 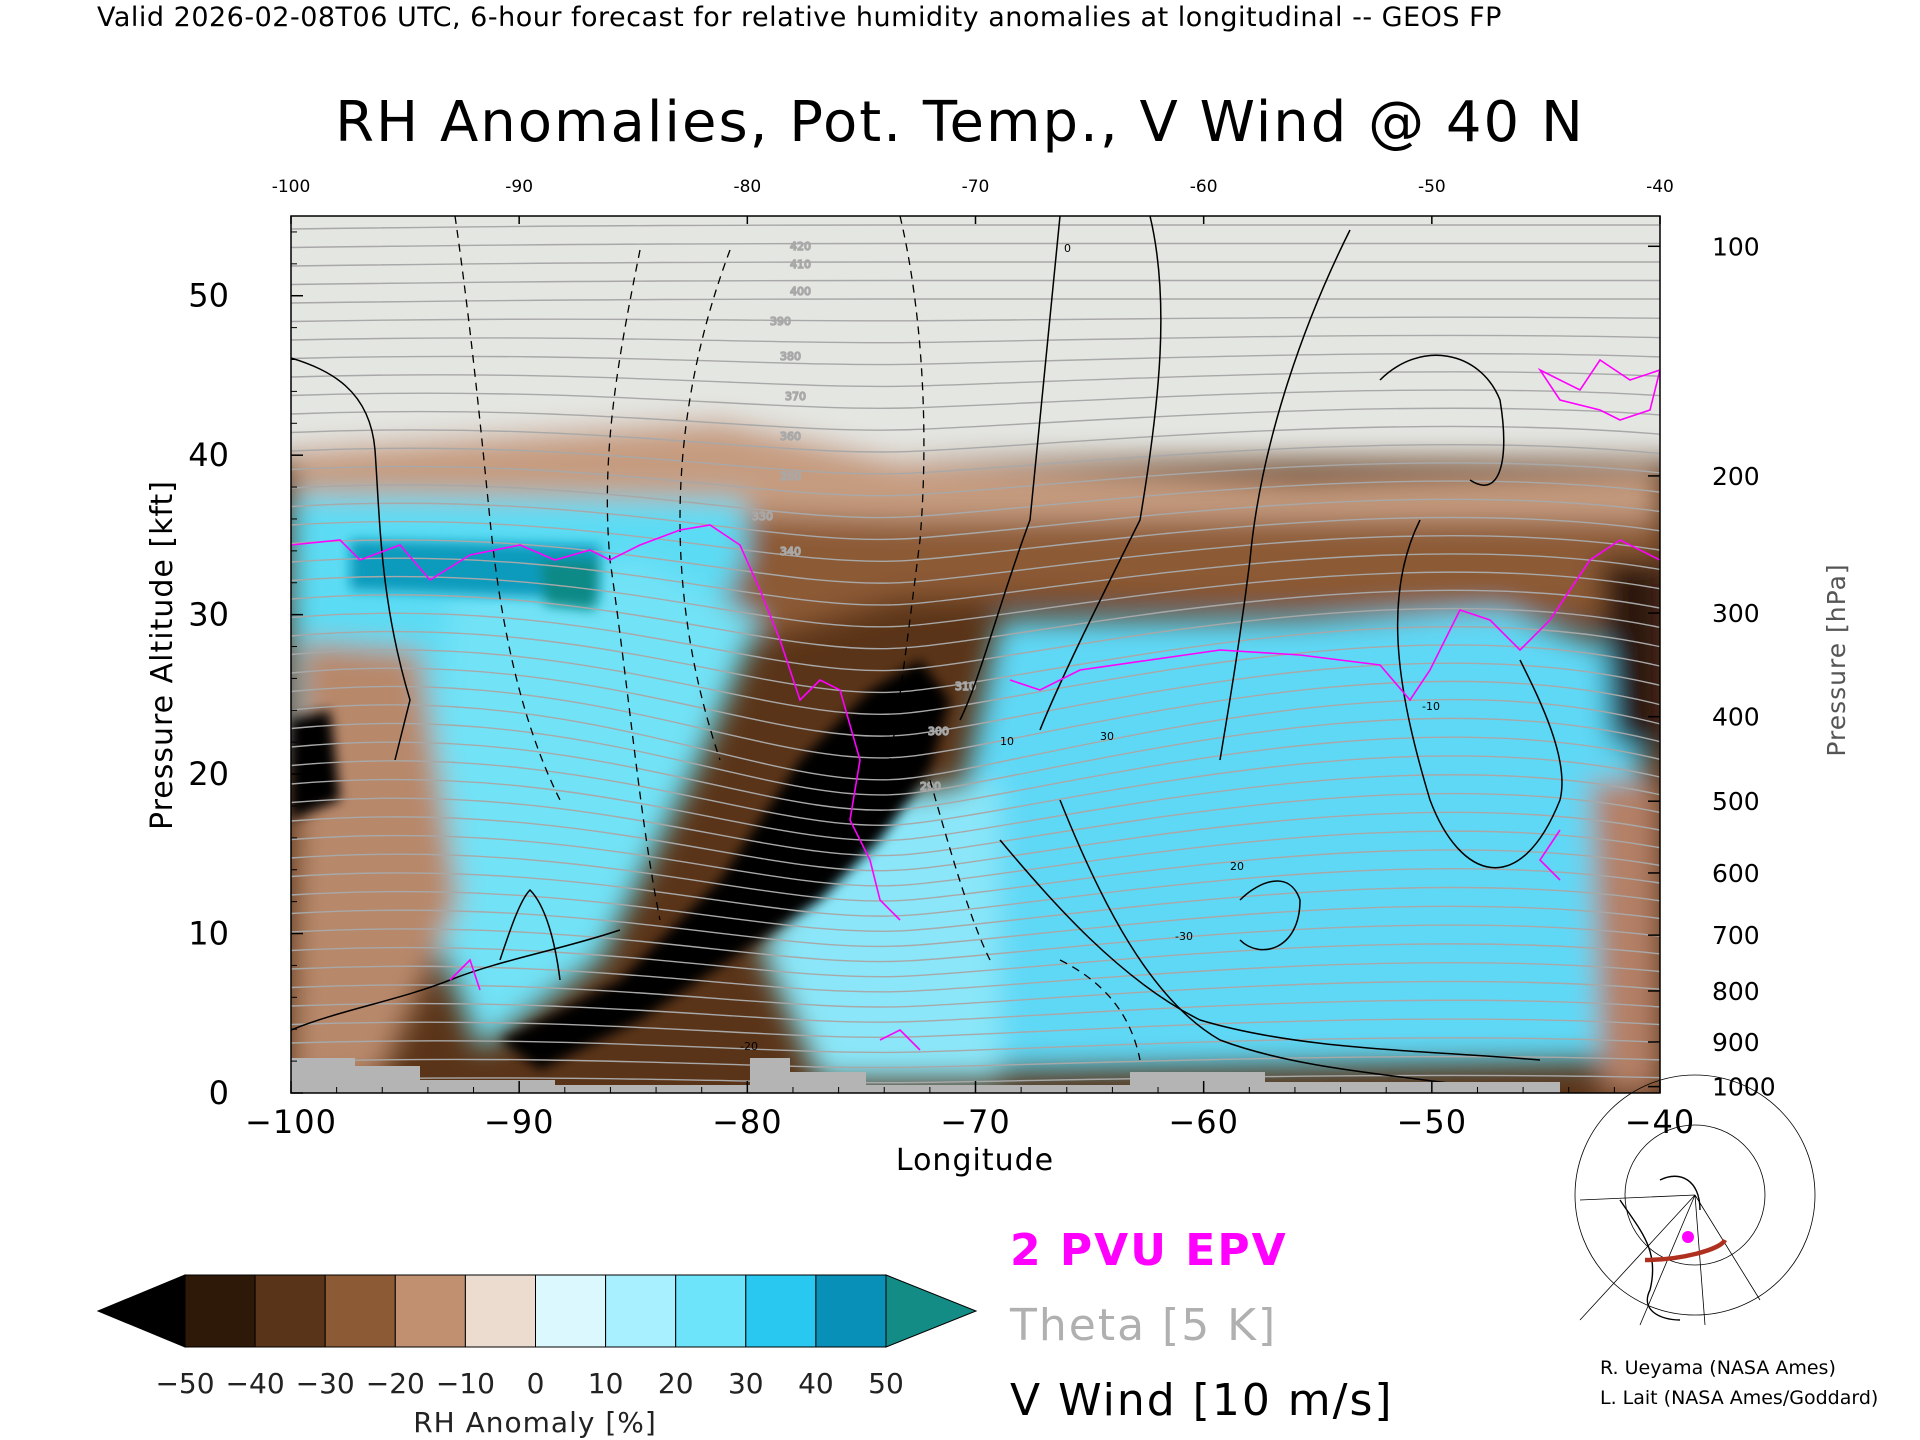 I want to click on theta-contour-label: 380, so click(x=790, y=356).